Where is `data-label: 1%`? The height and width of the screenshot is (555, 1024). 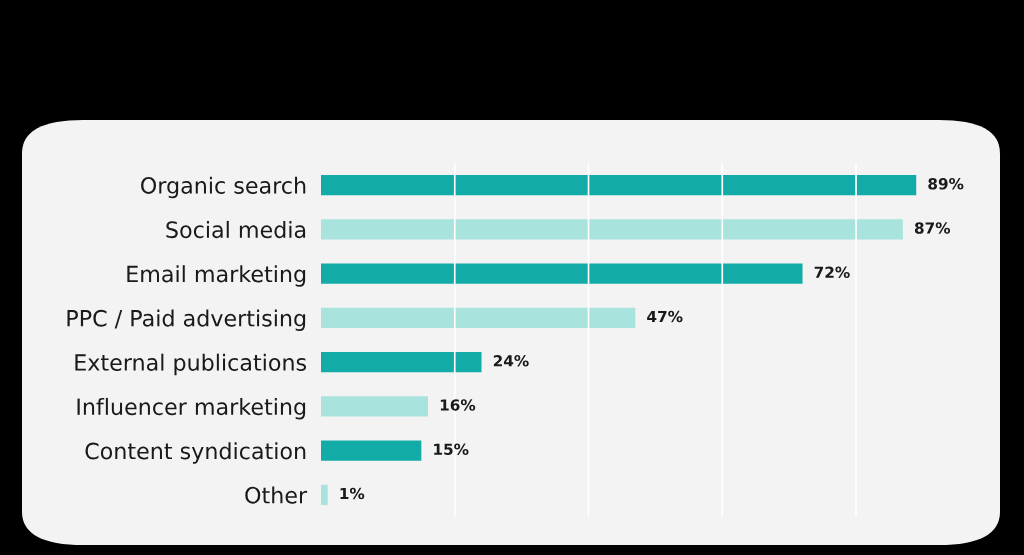
data-label: 1% is located at coordinates (352, 493).